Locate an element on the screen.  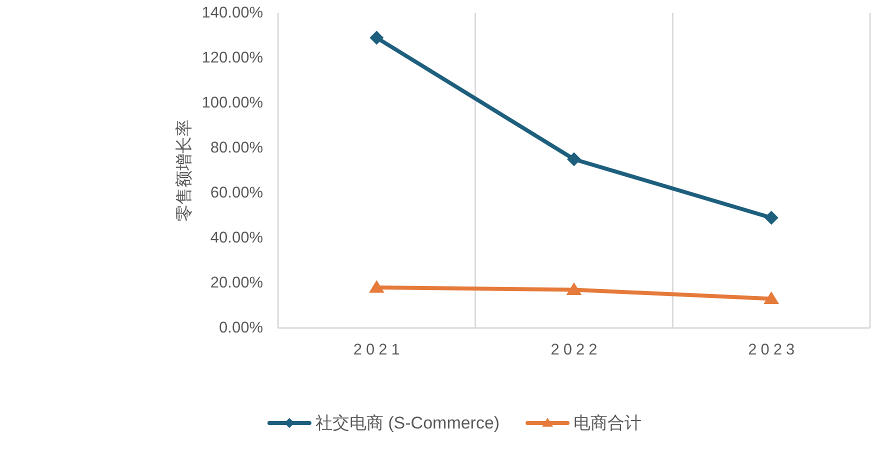
x-tick-label: 2023 is located at coordinates (773, 350).